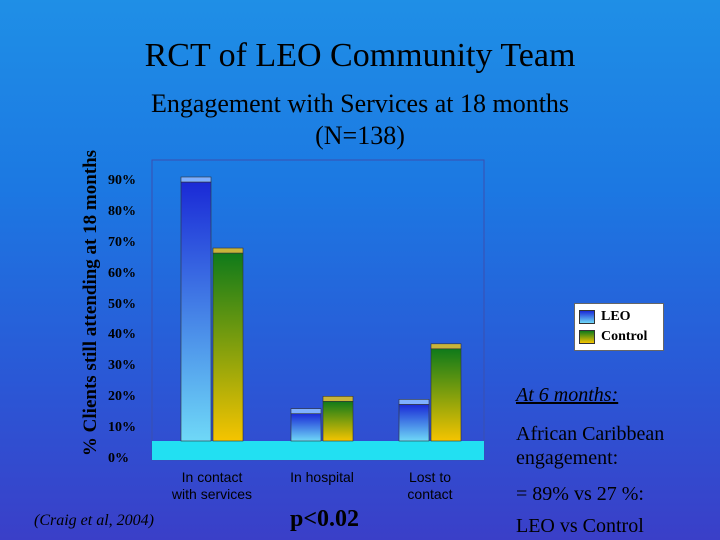  What do you see at coordinates (624, 336) in the screenshot?
I see `legend-label: Control` at bounding box center [624, 336].